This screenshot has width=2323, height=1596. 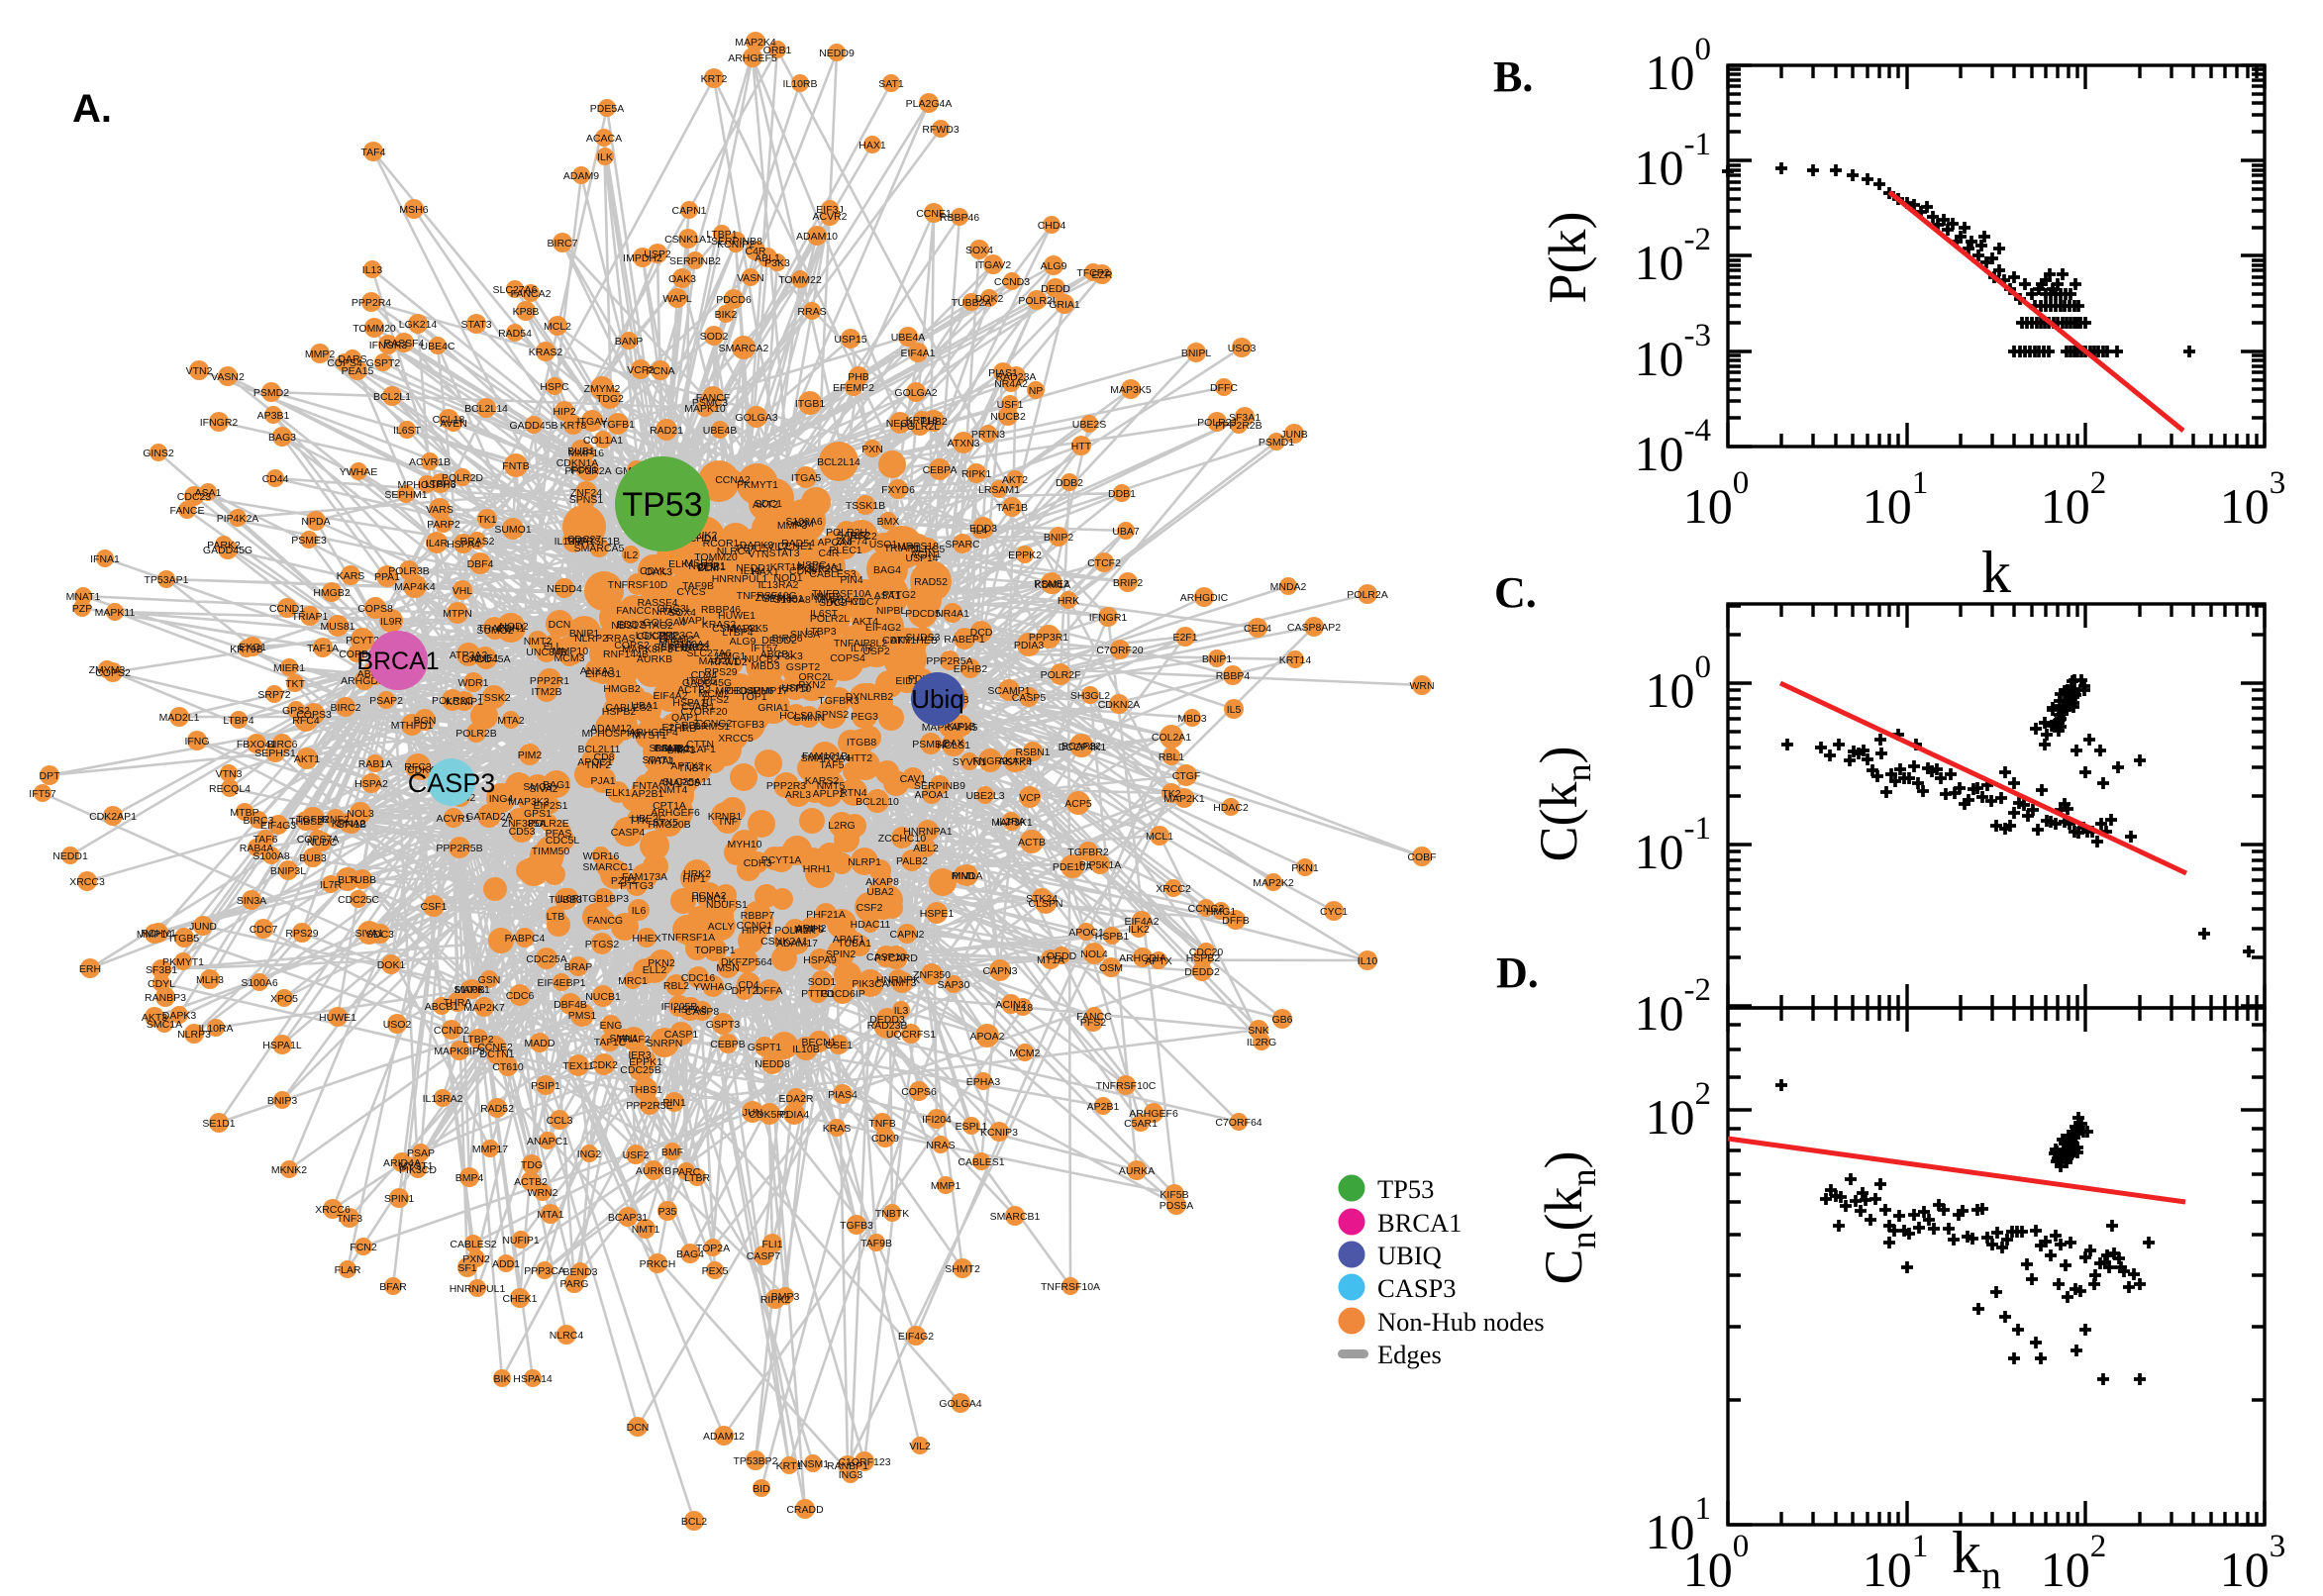 I want to click on svg-text: TP53AP1, so click(x=167, y=580).